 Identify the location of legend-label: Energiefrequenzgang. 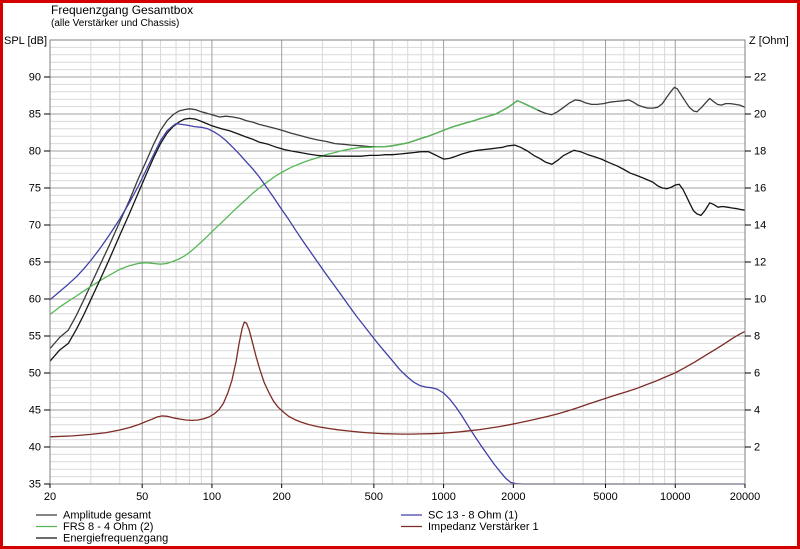
(115, 539).